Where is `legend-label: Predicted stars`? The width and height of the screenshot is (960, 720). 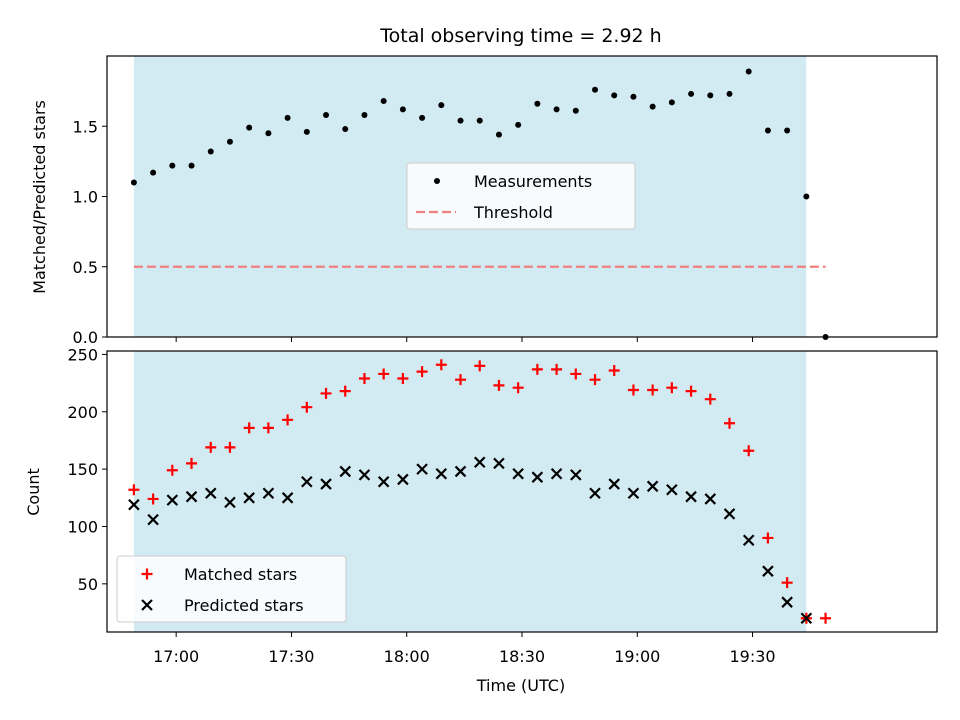 legend-label: Predicted stars is located at coordinates (244, 605).